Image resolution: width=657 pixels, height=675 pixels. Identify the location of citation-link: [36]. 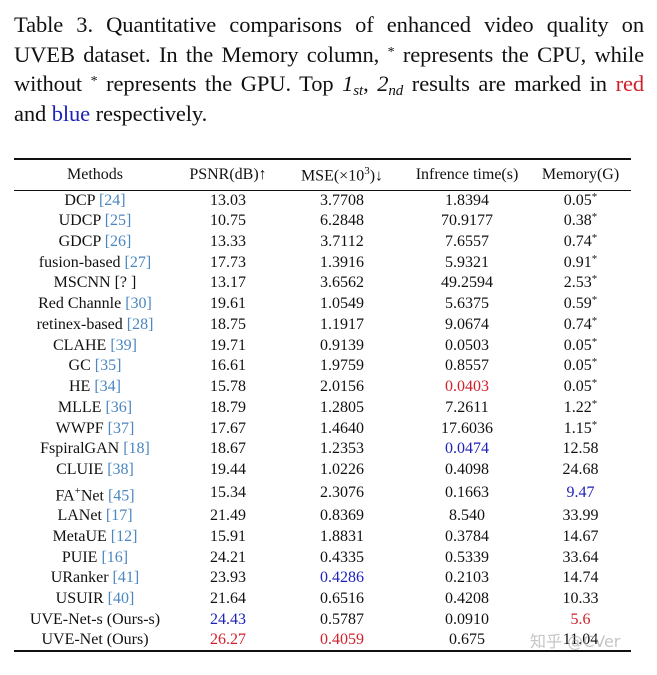
(119, 407).